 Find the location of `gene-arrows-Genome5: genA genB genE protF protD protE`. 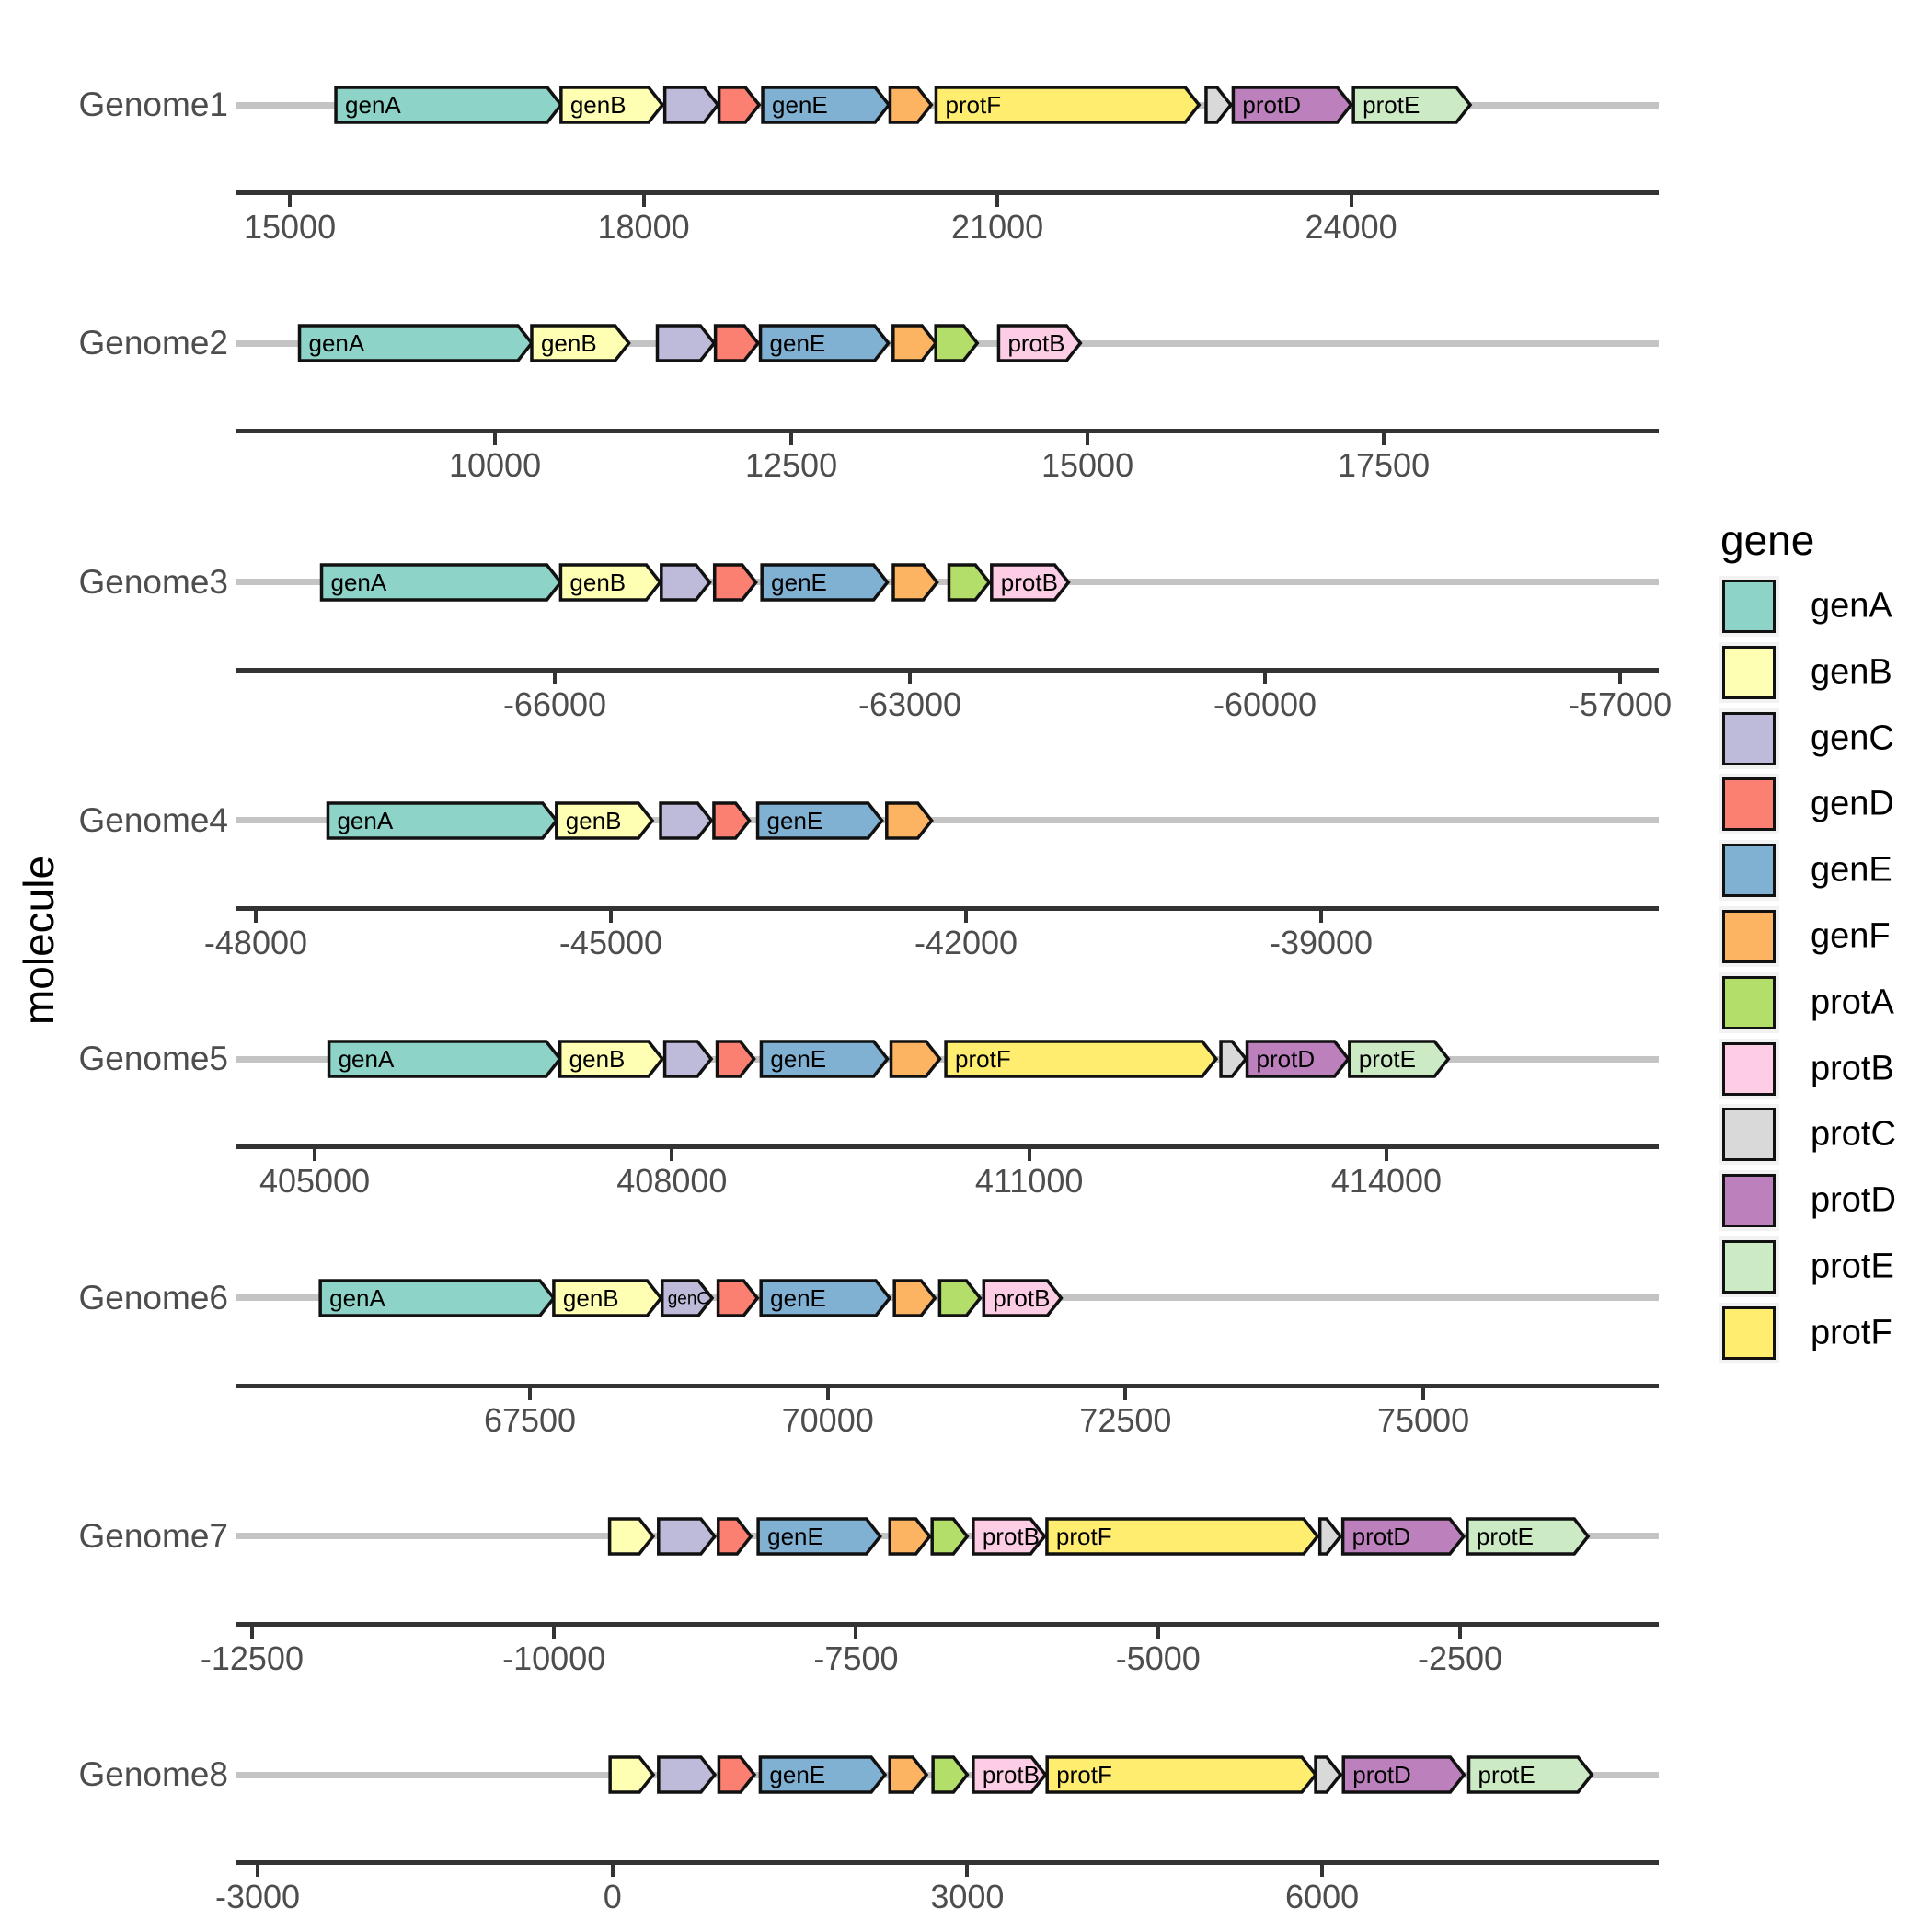

gene-arrows-Genome5: genA genB genE protF protD protE is located at coordinates (889, 1059).